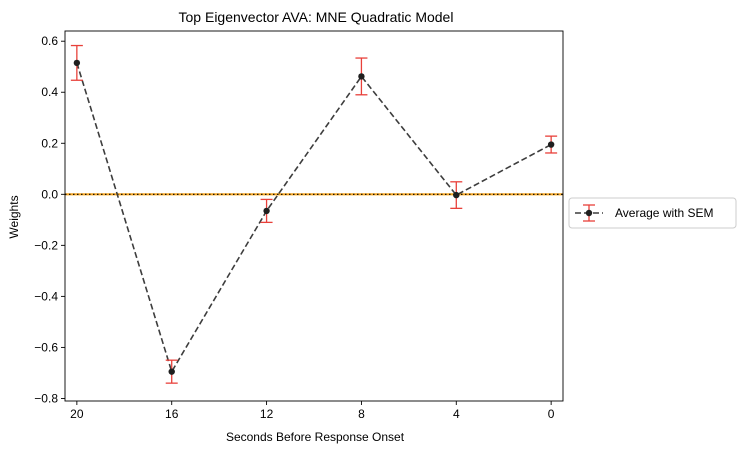 This screenshot has height=458, width=743. I want to click on y-tick-label: −0.2, so click(46, 245).